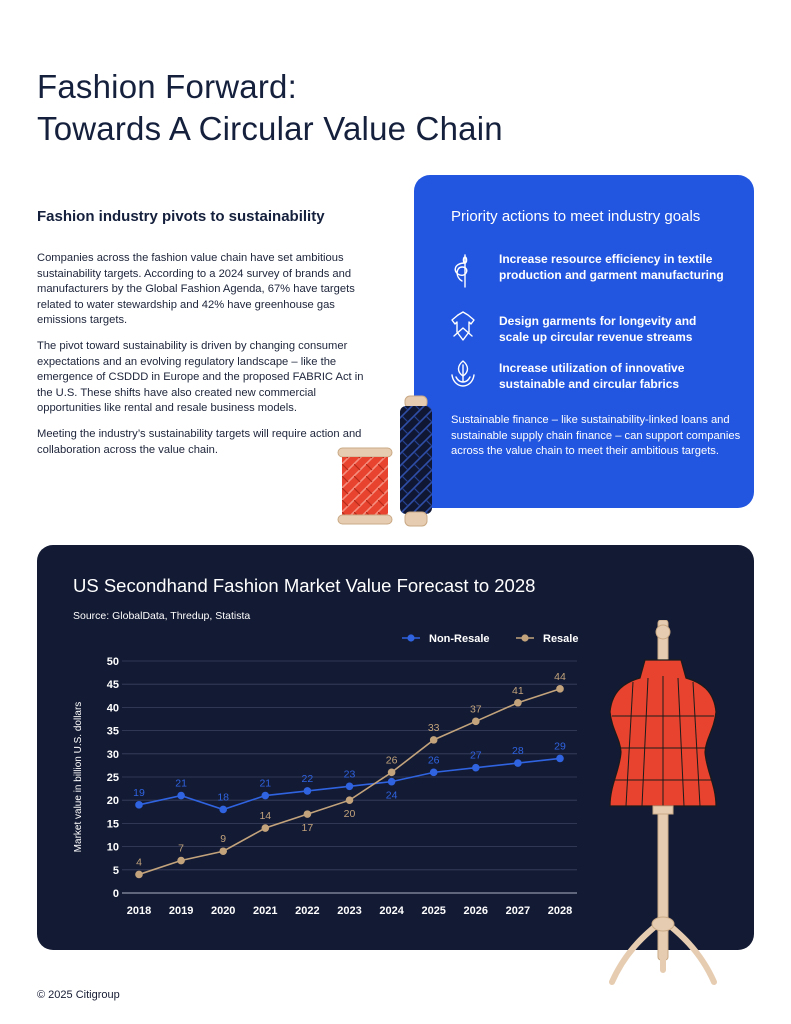  What do you see at coordinates (113, 685) in the screenshot?
I see `y-tick-label: 45` at bounding box center [113, 685].